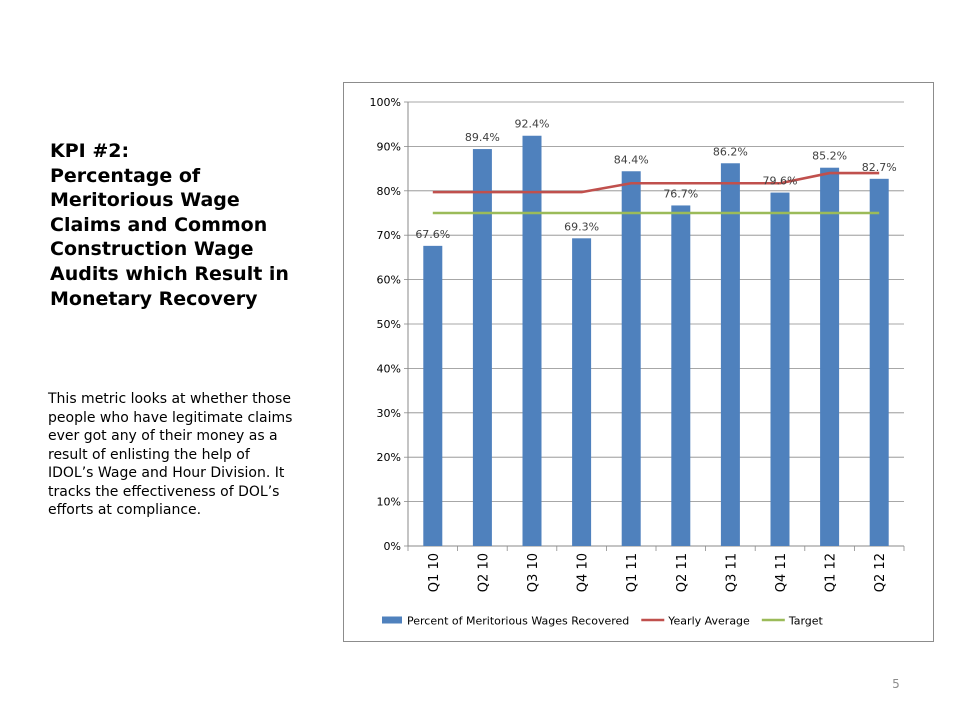  What do you see at coordinates (656, 182) in the screenshot?
I see `yearly-average-line` at bounding box center [656, 182].